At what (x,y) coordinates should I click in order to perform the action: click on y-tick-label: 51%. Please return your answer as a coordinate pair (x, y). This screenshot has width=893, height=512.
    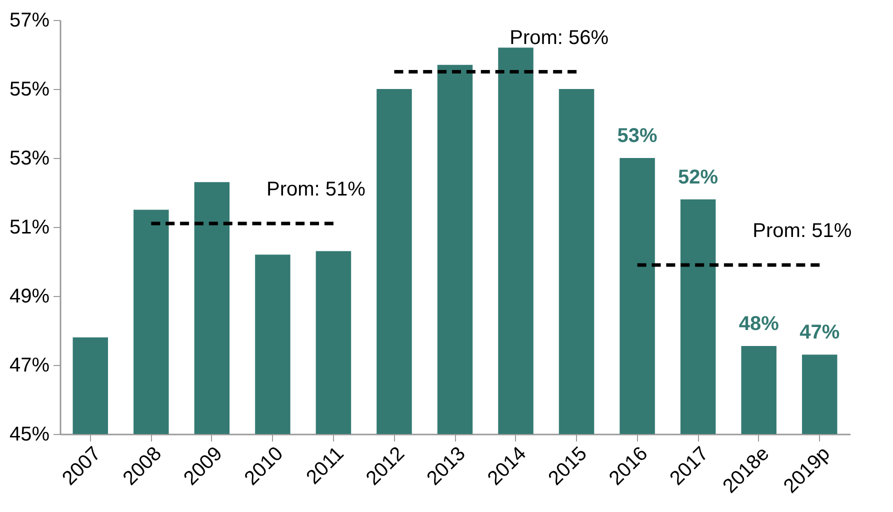
    Looking at the image, I should click on (29, 227).